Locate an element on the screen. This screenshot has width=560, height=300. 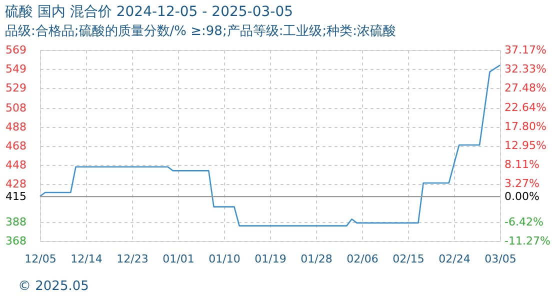
y-tick-label: 488 is located at coordinates (16, 127).